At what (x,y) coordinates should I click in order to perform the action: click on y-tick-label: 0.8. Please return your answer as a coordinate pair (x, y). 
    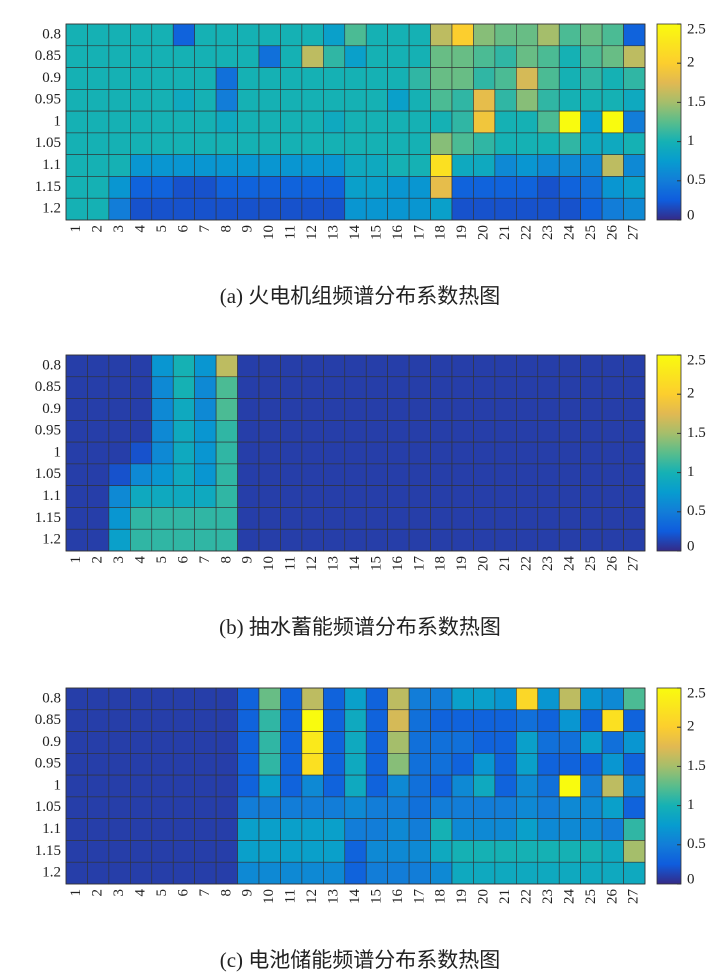
    Looking at the image, I should click on (51, 698).